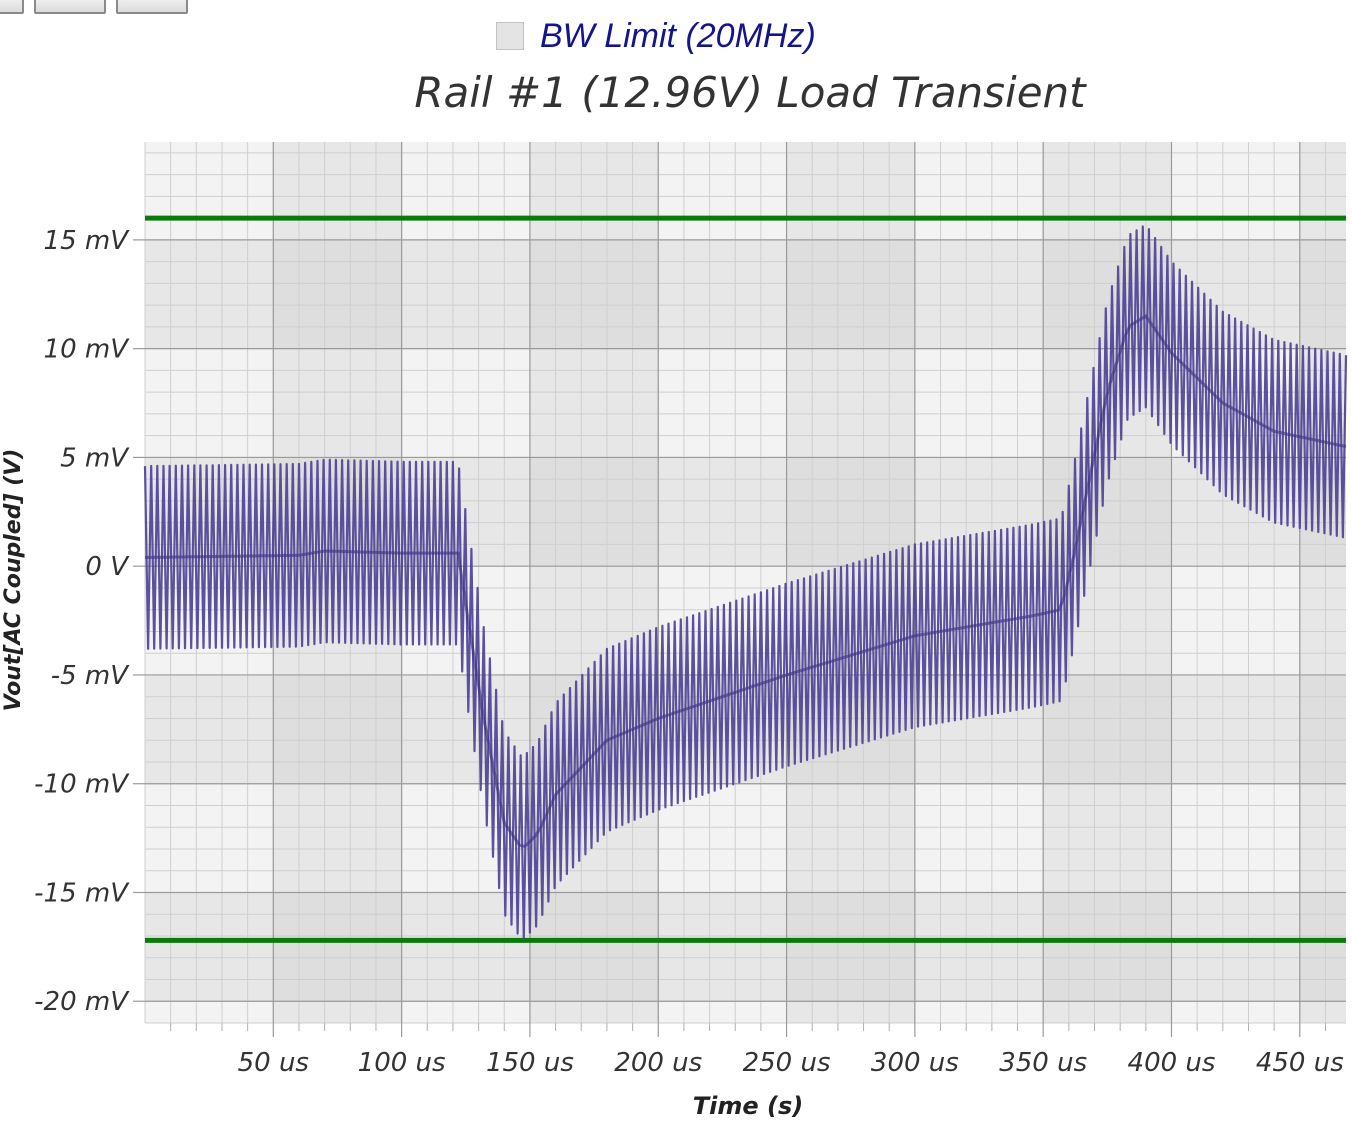 The height and width of the screenshot is (1128, 1352). Describe the element at coordinates (745, 947) in the screenshot. I see `y-band` at that location.